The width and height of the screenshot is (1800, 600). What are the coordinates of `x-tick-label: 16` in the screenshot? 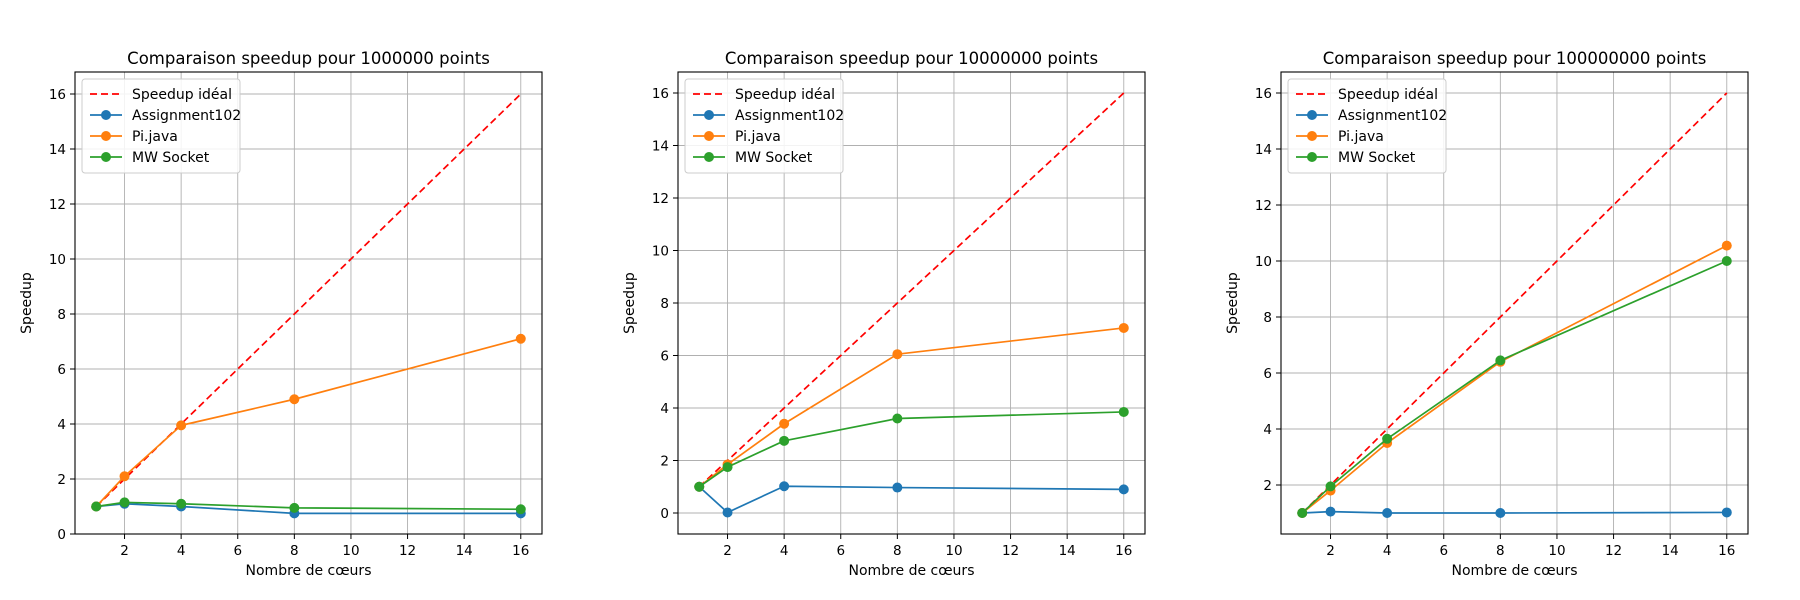 It's located at (520, 551).